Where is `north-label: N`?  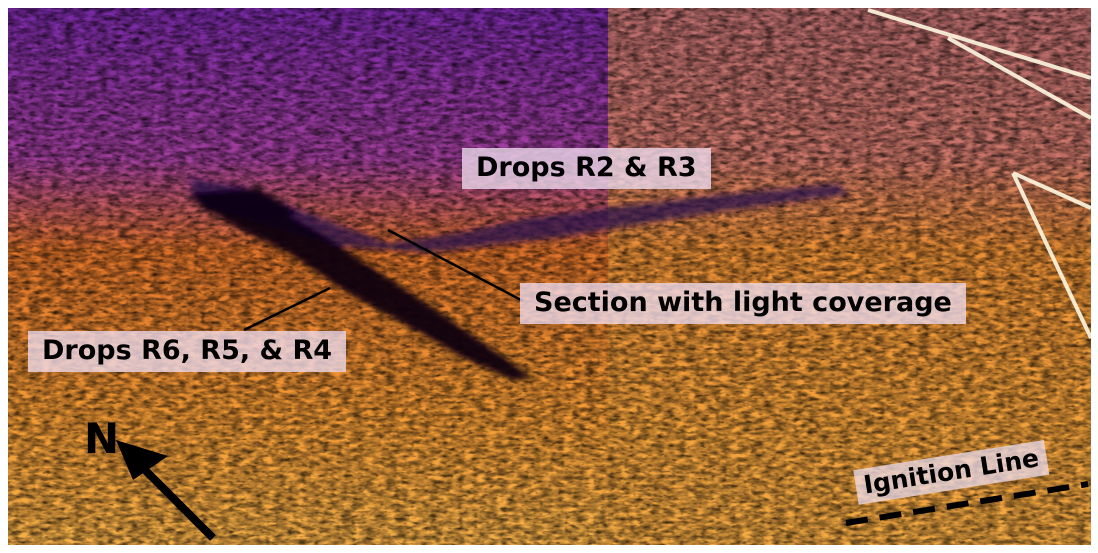 north-label: N is located at coordinates (102, 438).